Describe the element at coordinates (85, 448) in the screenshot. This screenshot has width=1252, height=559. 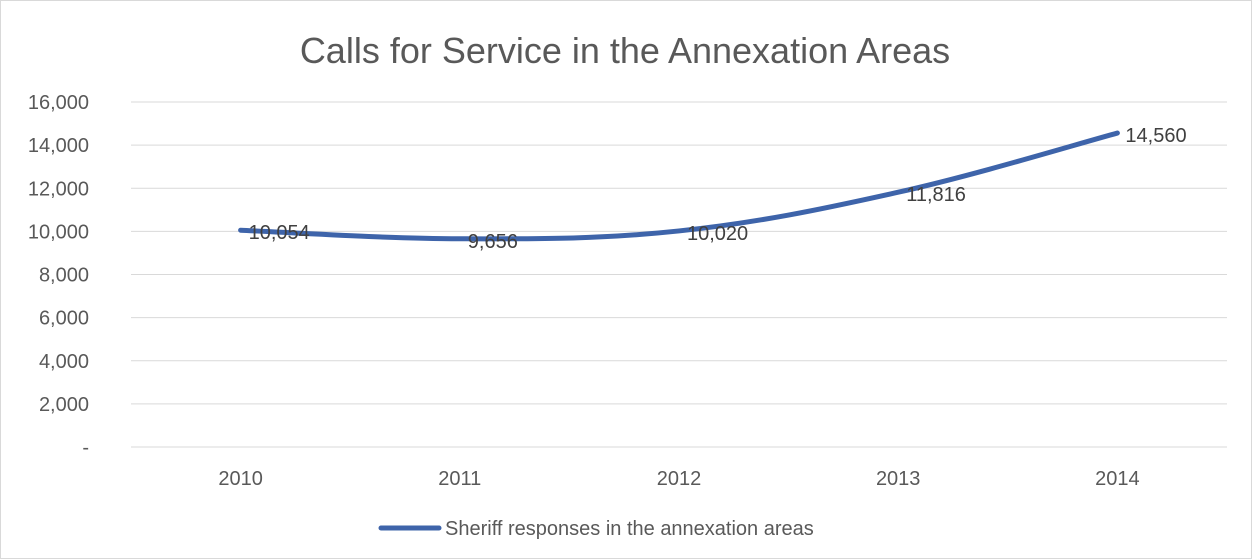
I see `y-tick-label: -` at that location.